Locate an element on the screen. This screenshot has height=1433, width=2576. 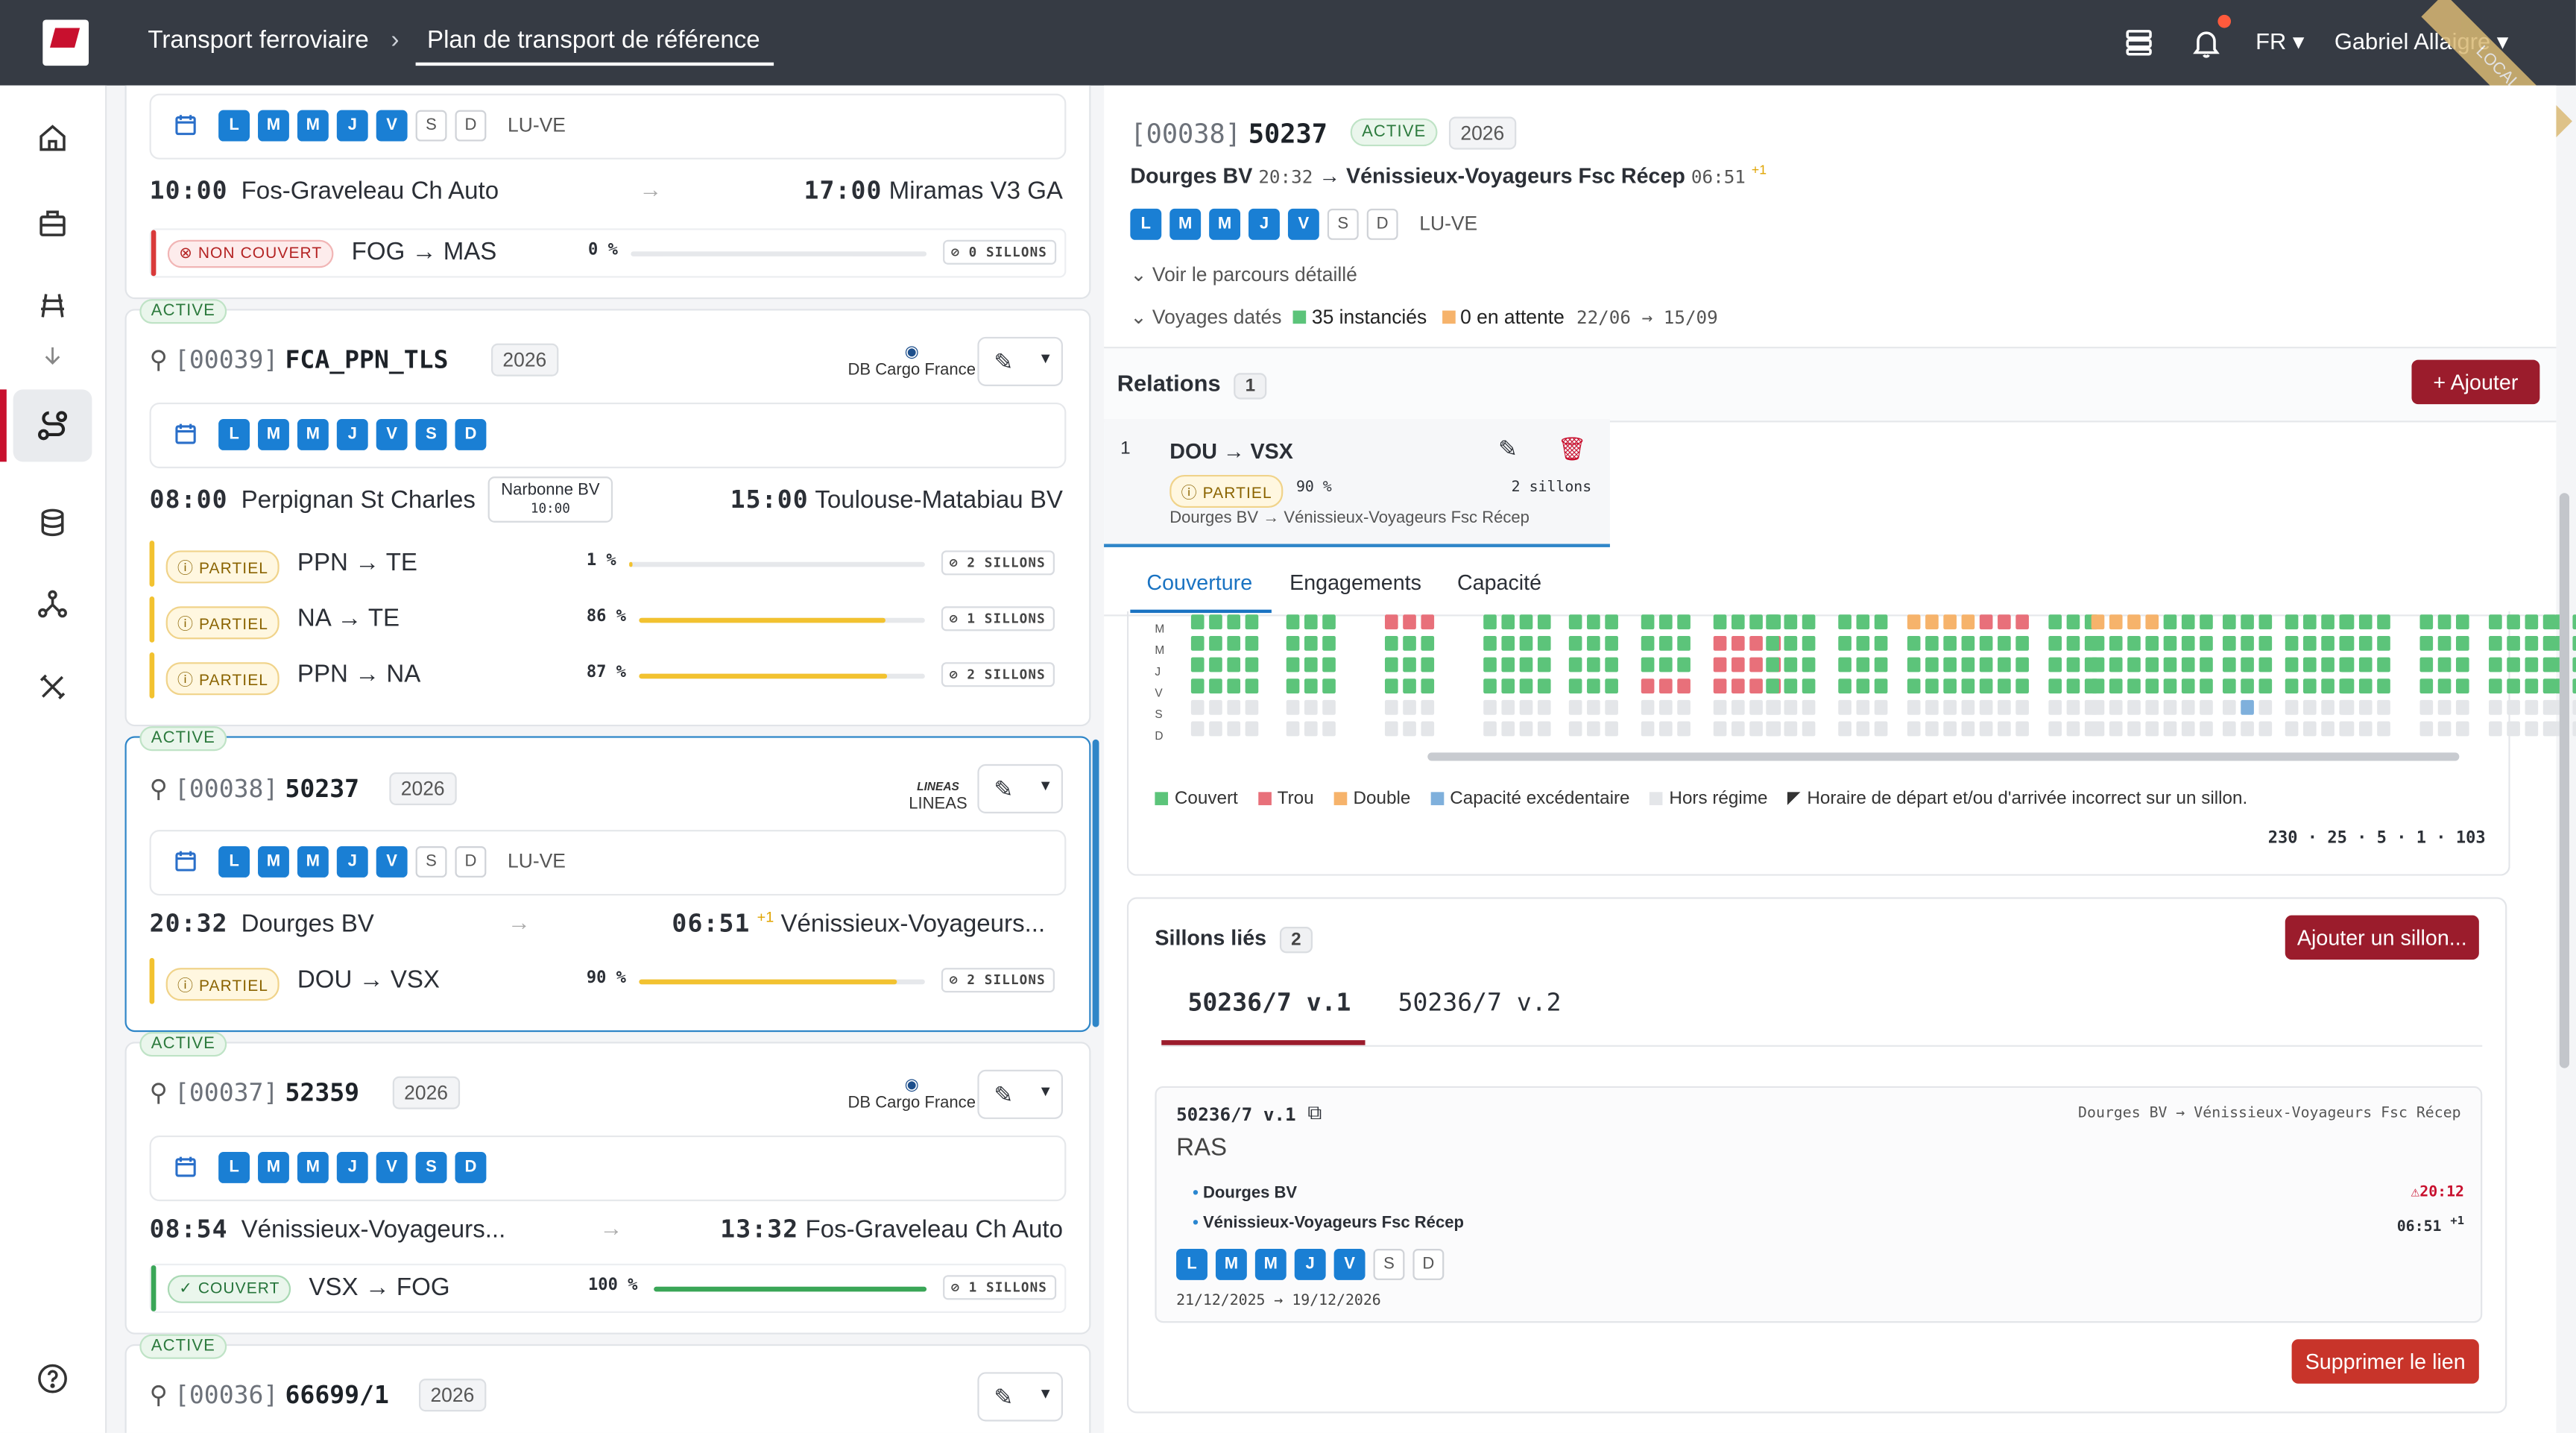
chevron-down-icon: ▼ is located at coordinates (1046, 785).